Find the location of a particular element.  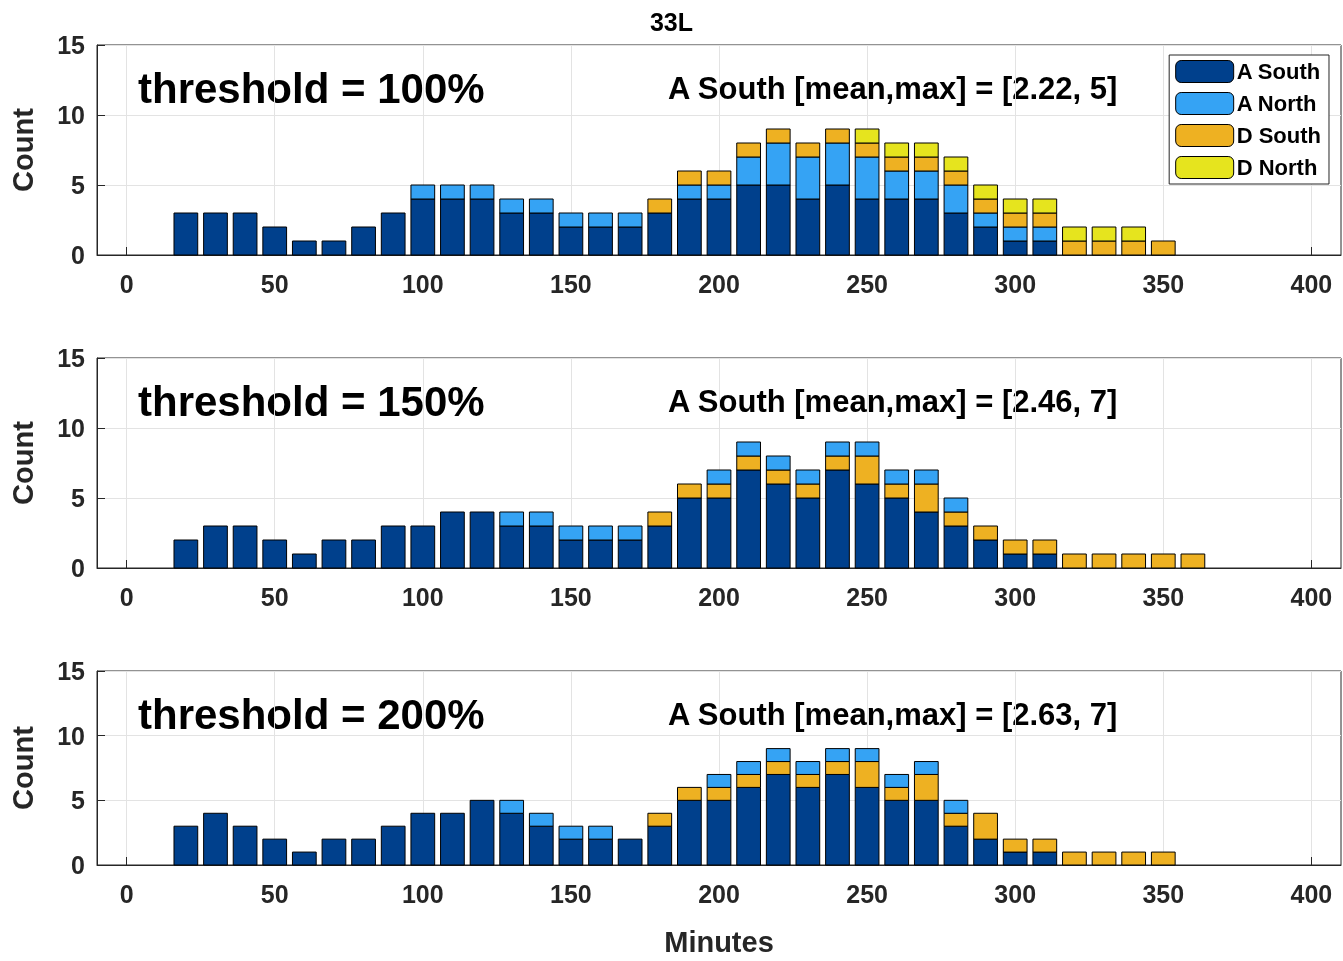

annotation: A South [mean,max] = [2.22, 5] is located at coordinates (893, 88).